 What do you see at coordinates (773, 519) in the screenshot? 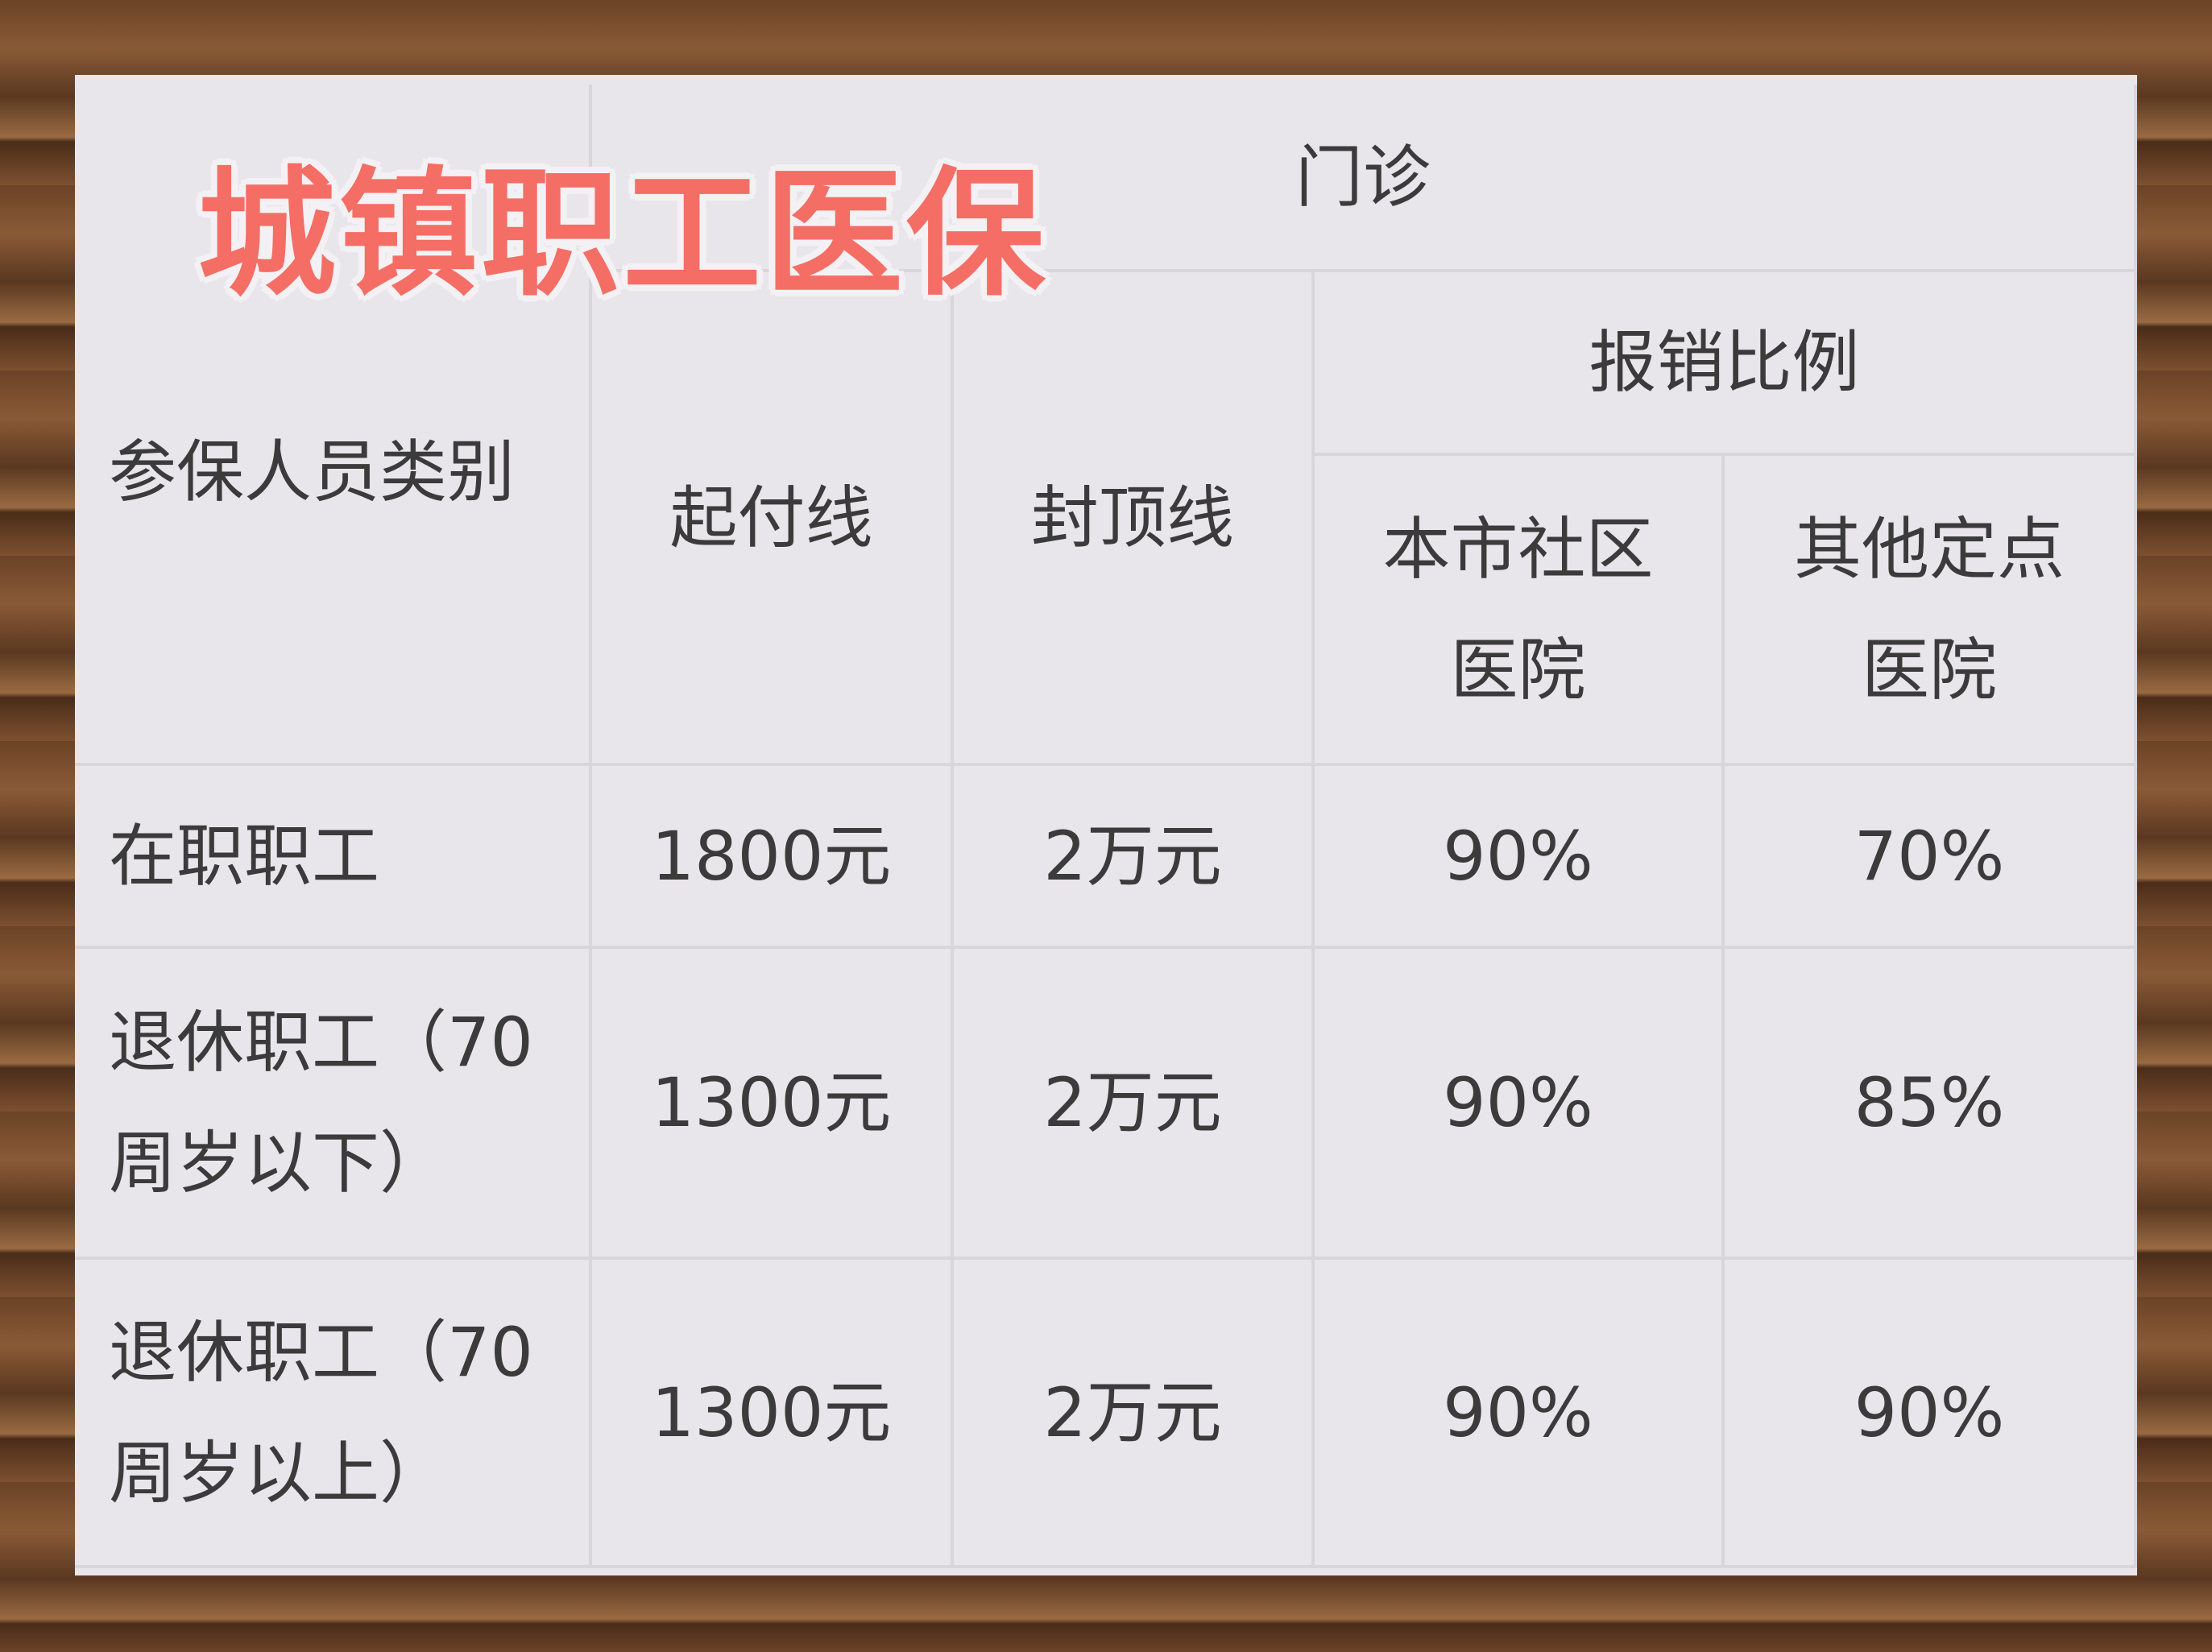
I see `header-deductible: 起付线` at bounding box center [773, 519].